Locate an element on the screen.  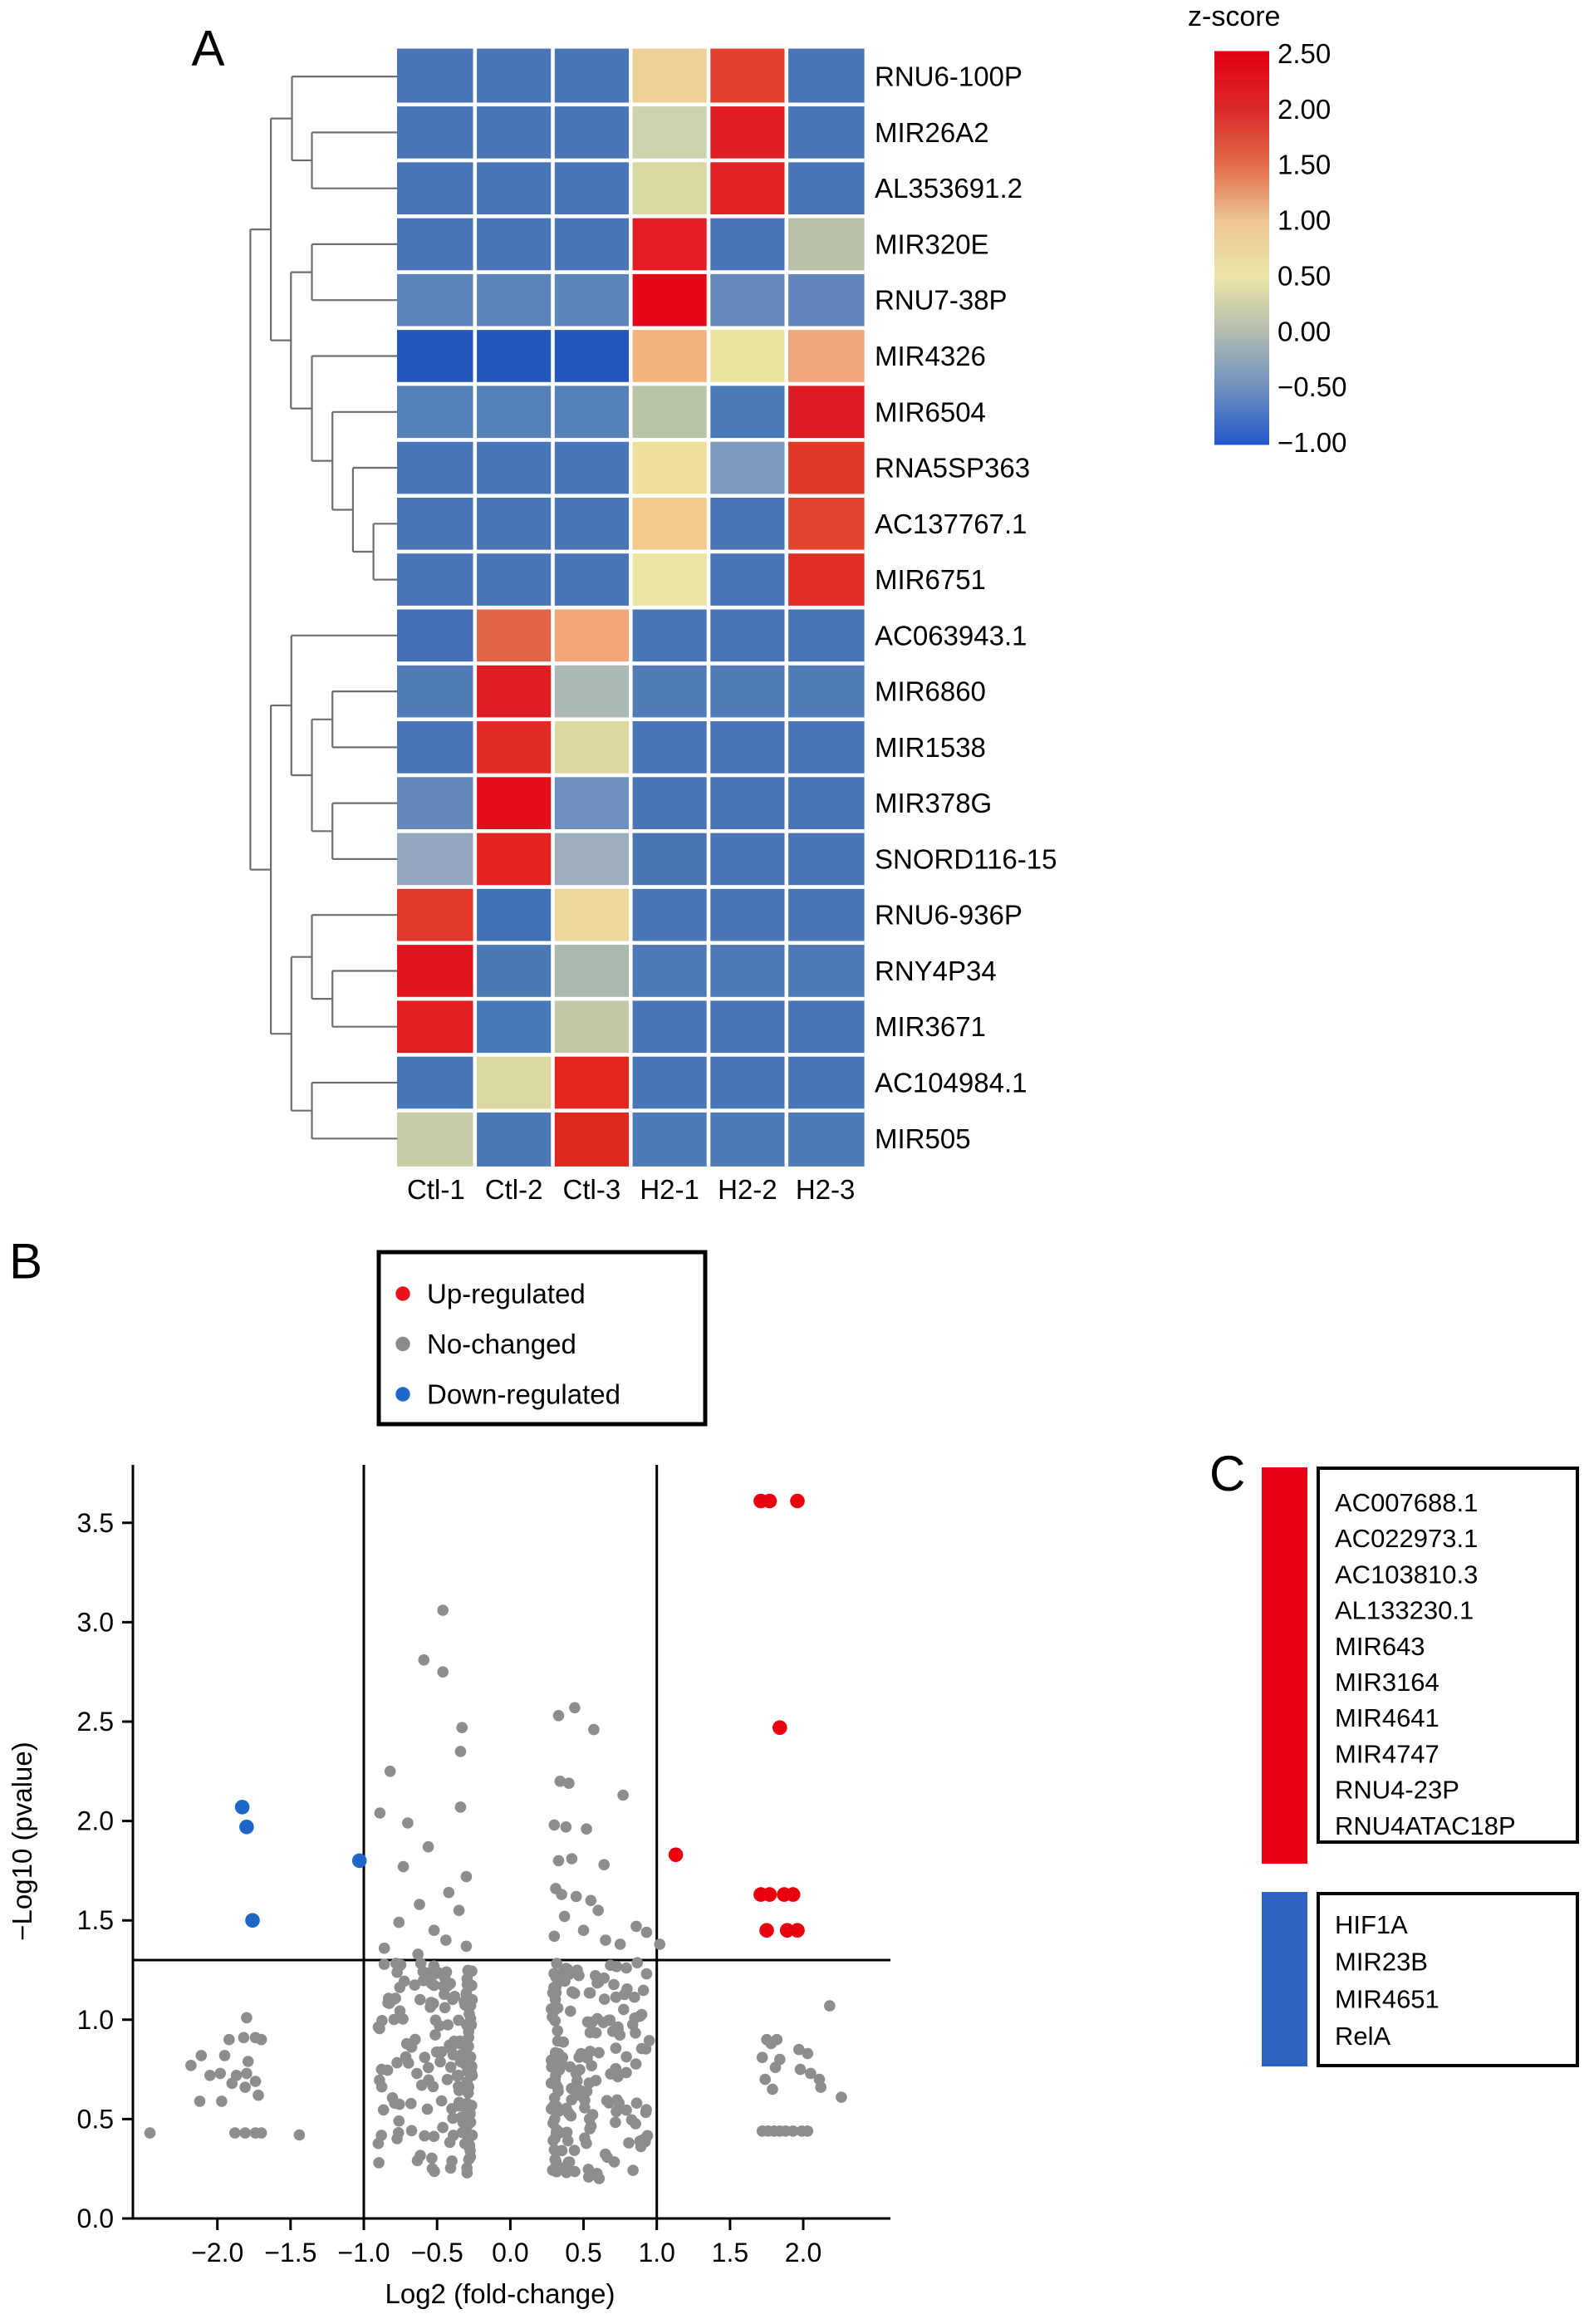
svg-text: MIR3671 is located at coordinates (930, 1026).